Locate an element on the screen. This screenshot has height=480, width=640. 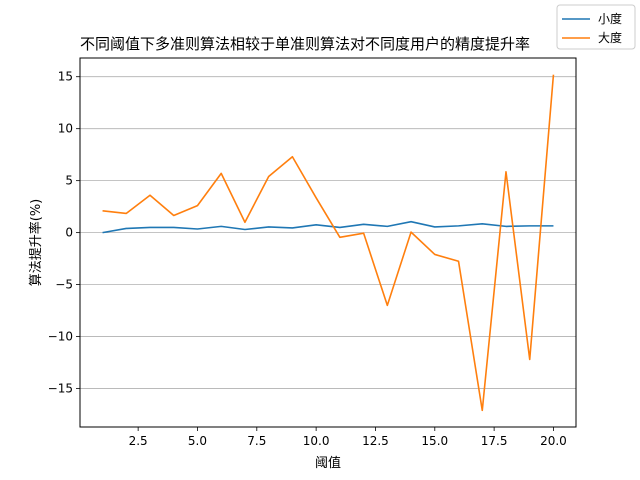
y-tick-label: 5 is located at coordinates (69, 181).